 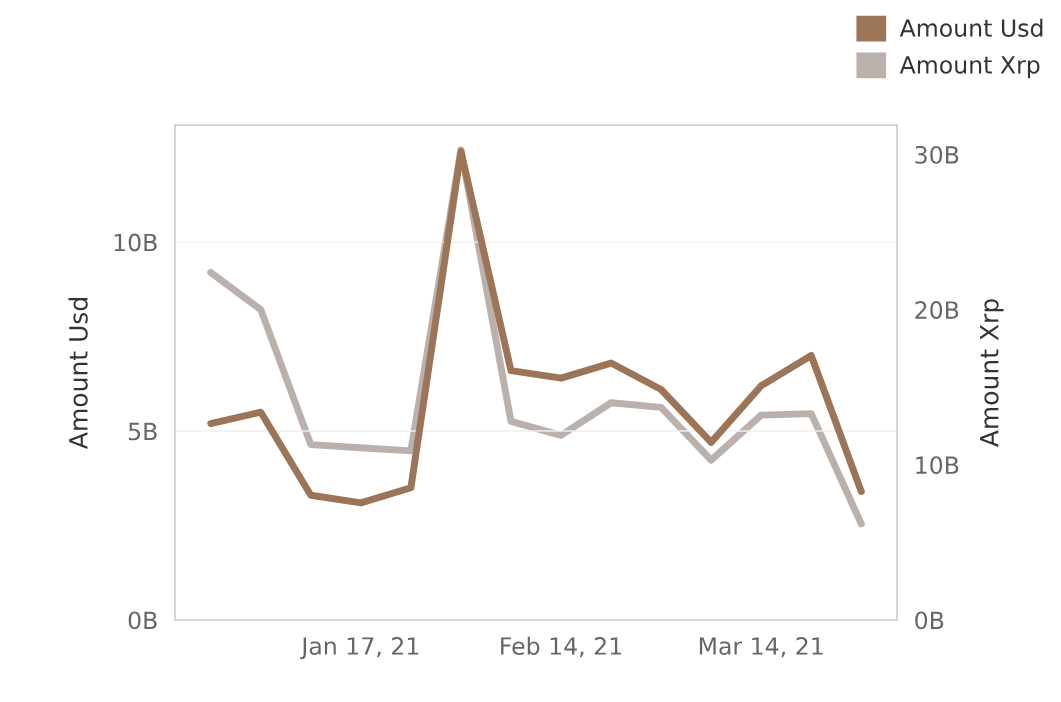 What do you see at coordinates (971, 27) in the screenshot?
I see `legend-label: Amount Usd` at bounding box center [971, 27].